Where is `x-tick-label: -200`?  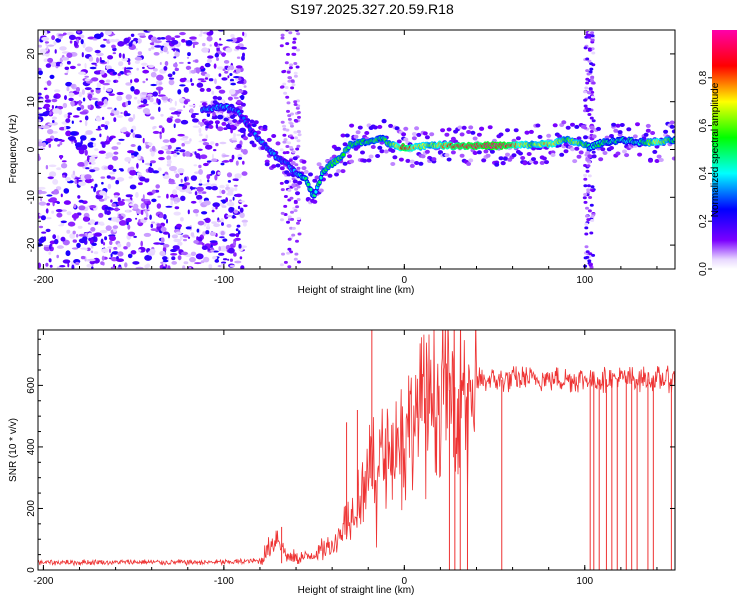 x-tick-label: -200 is located at coordinates (43, 280).